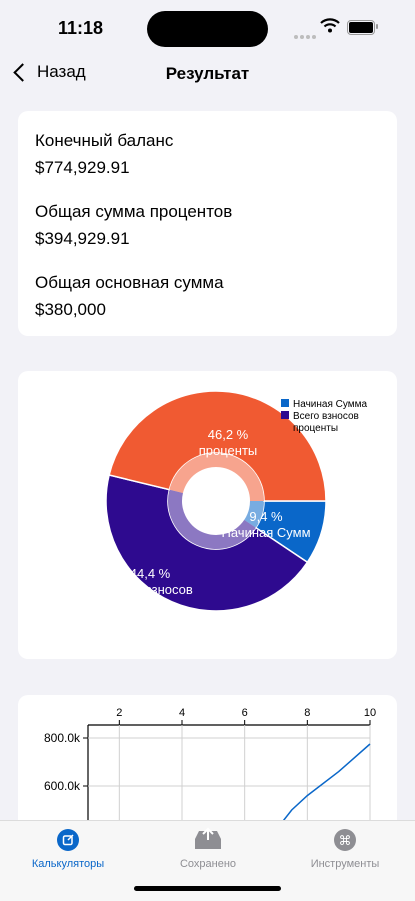 The image size is (415, 901). I want to click on dynamic-island, so click(207, 29).